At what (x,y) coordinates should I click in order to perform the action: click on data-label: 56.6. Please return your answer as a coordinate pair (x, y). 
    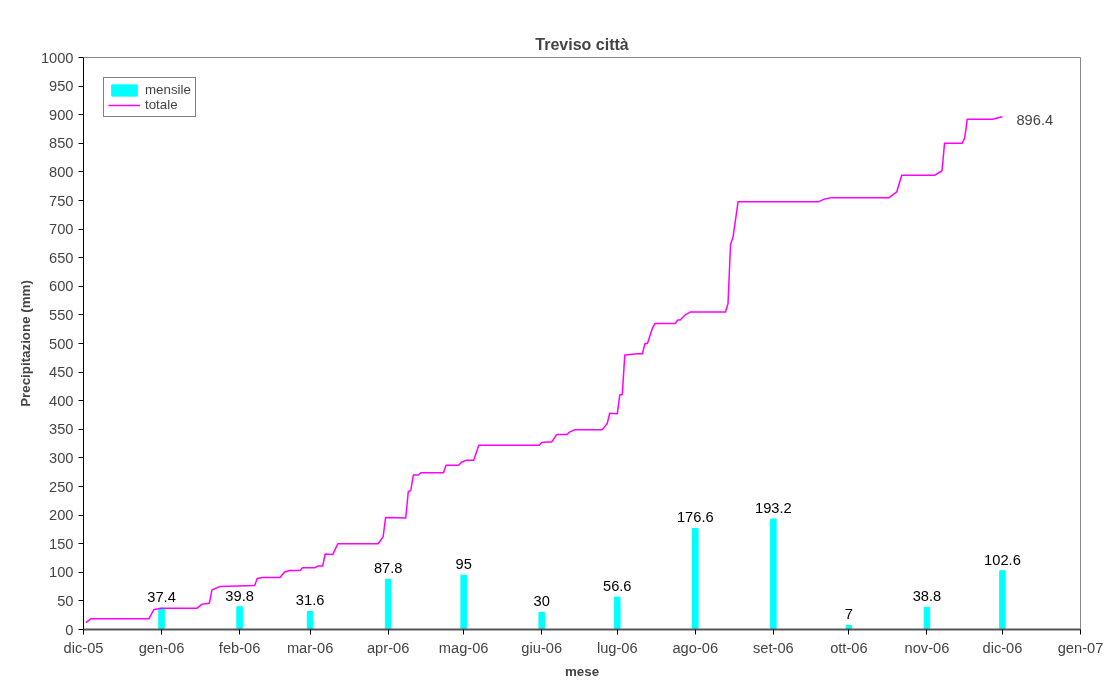
    Looking at the image, I should click on (617, 586).